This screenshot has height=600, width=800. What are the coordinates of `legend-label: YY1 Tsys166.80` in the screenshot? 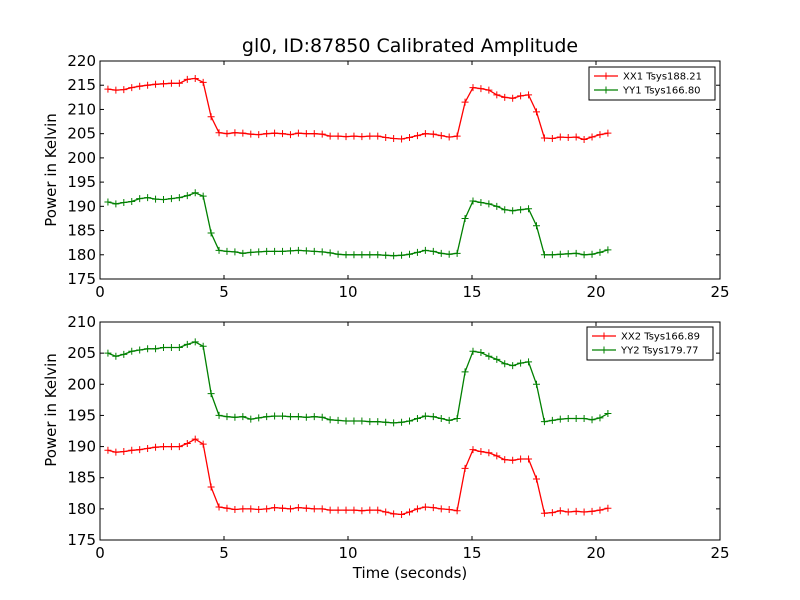 It's located at (661, 91).